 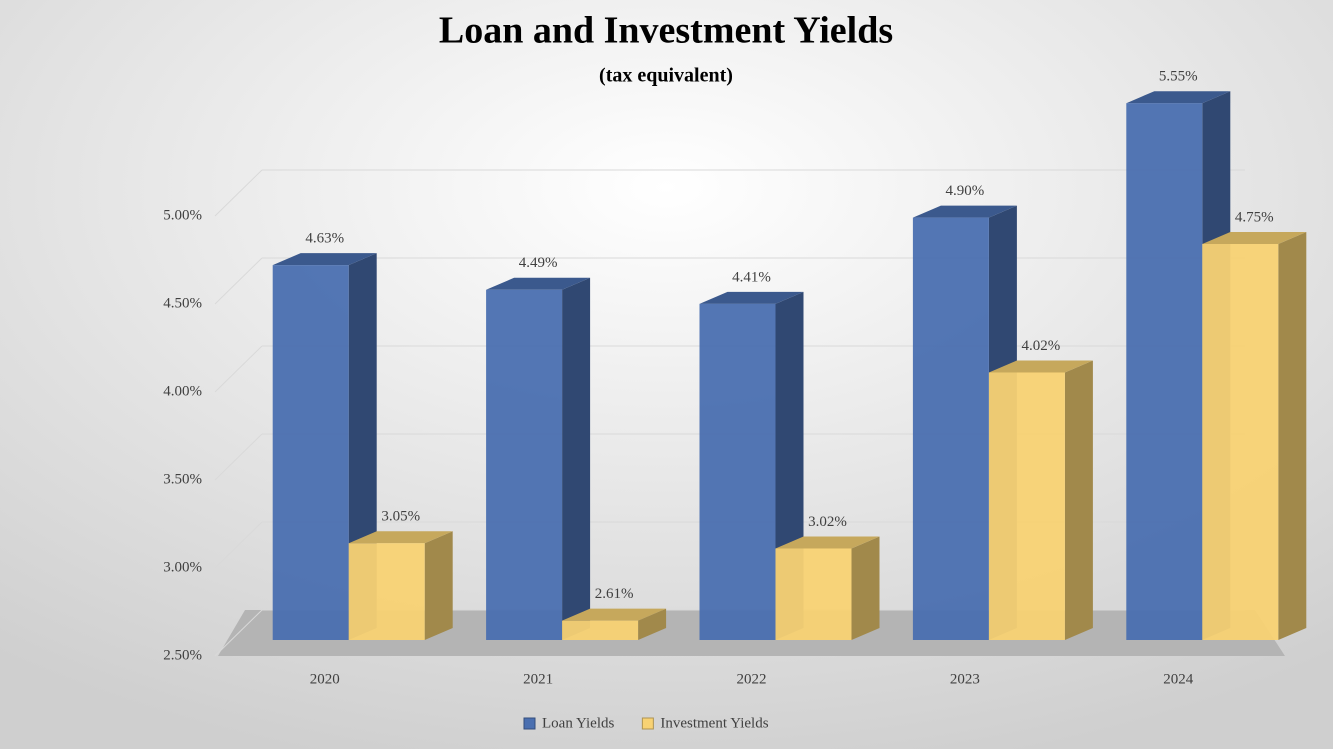 I want to click on data-label: 4.63%, so click(x=324, y=239).